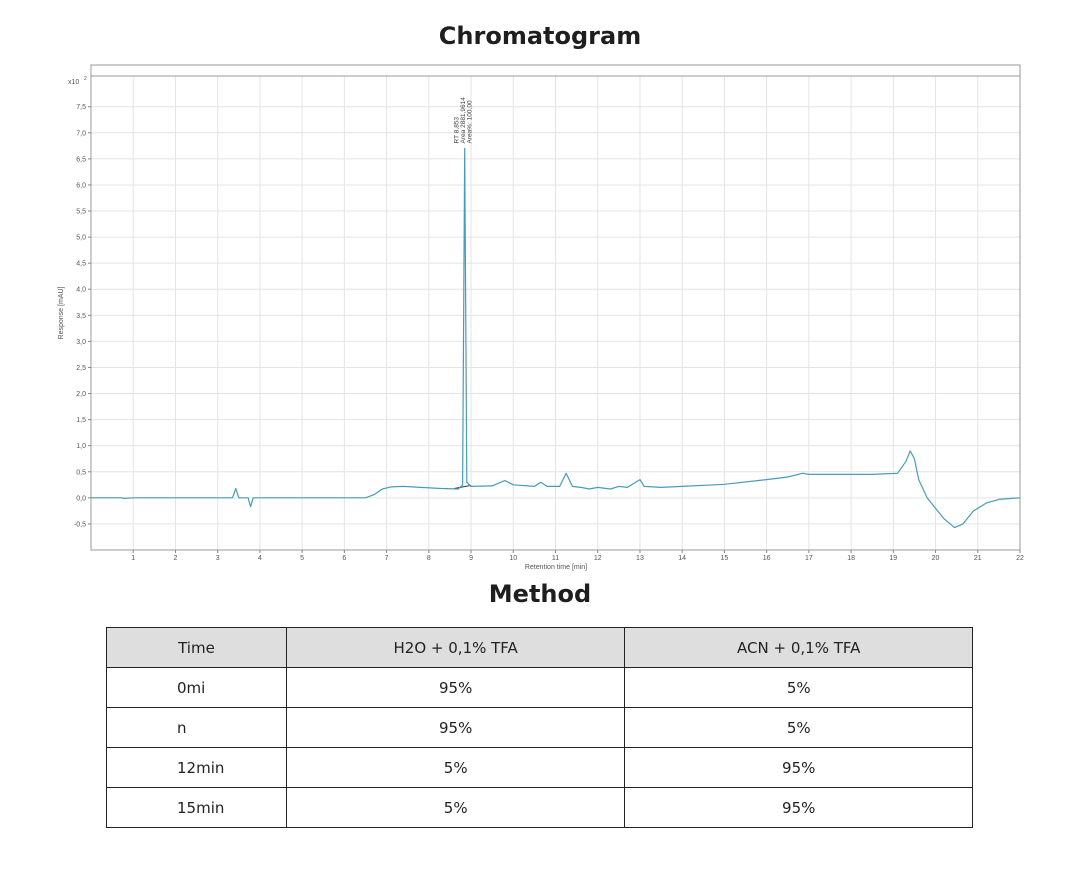  What do you see at coordinates (513, 558) in the screenshot?
I see `x-tick-label: 10` at bounding box center [513, 558].